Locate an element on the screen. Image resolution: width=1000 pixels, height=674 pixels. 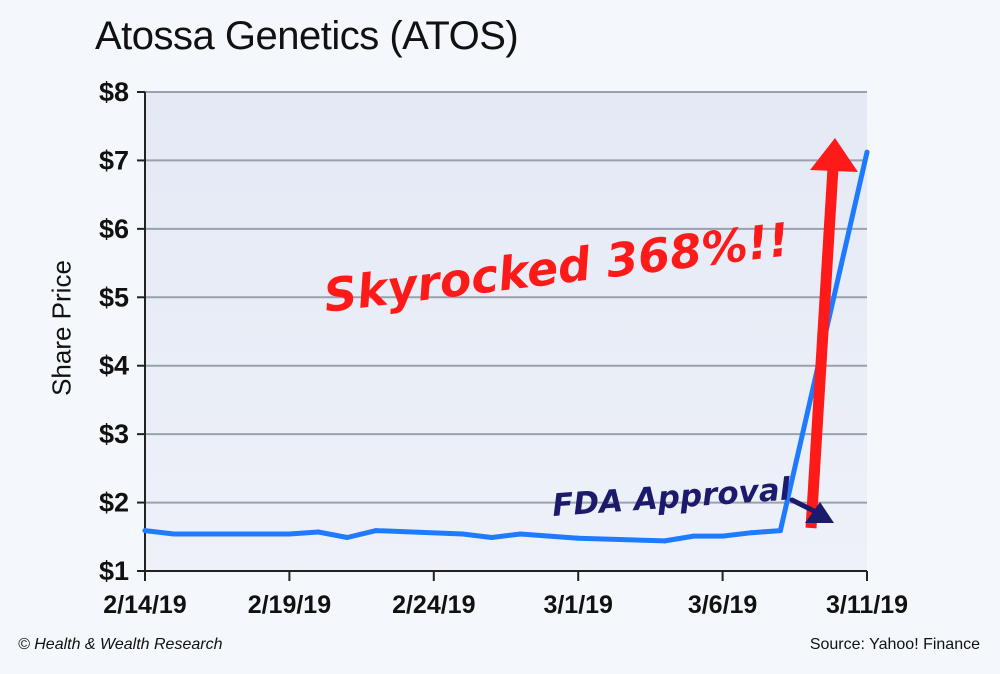
chart-title: Atossa Genetics (ATOS) is located at coordinates (307, 36).